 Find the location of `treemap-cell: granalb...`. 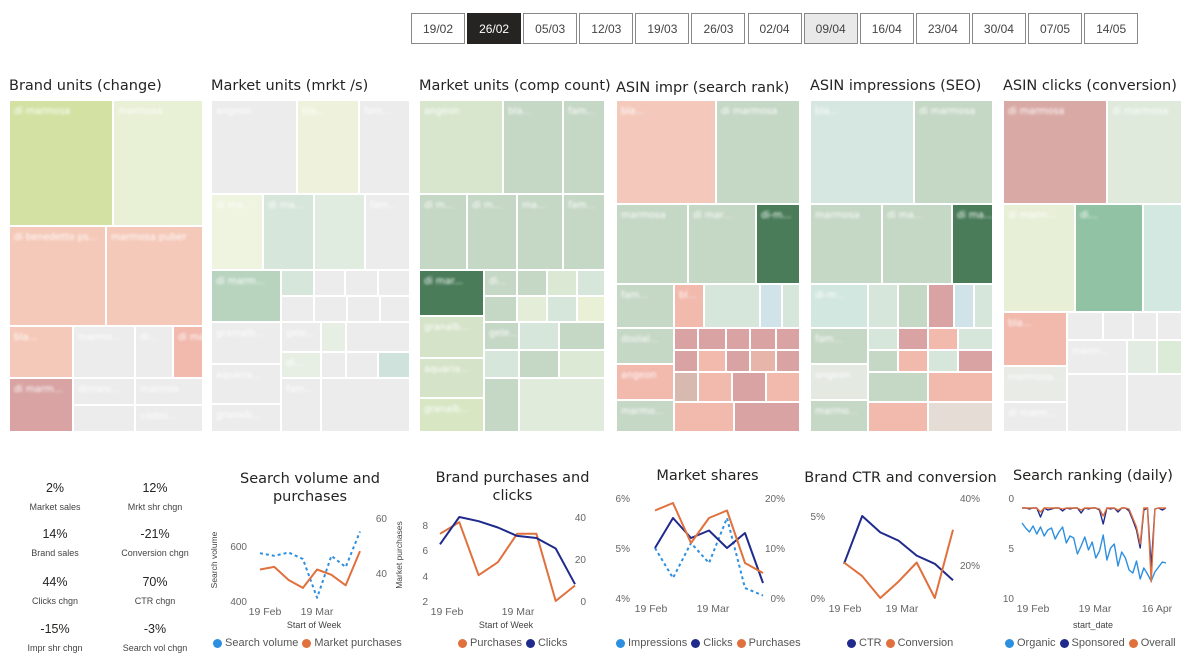

treemap-cell: granalb... is located at coordinates (451, 415).